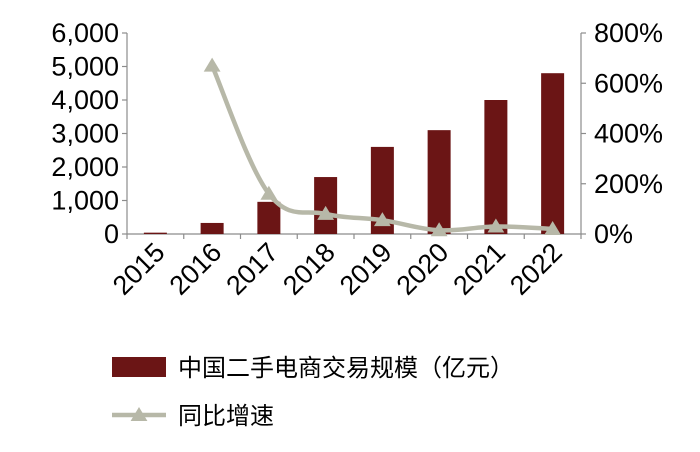  Describe the element at coordinates (212, 228) in the screenshot. I see `bar-2016` at that location.